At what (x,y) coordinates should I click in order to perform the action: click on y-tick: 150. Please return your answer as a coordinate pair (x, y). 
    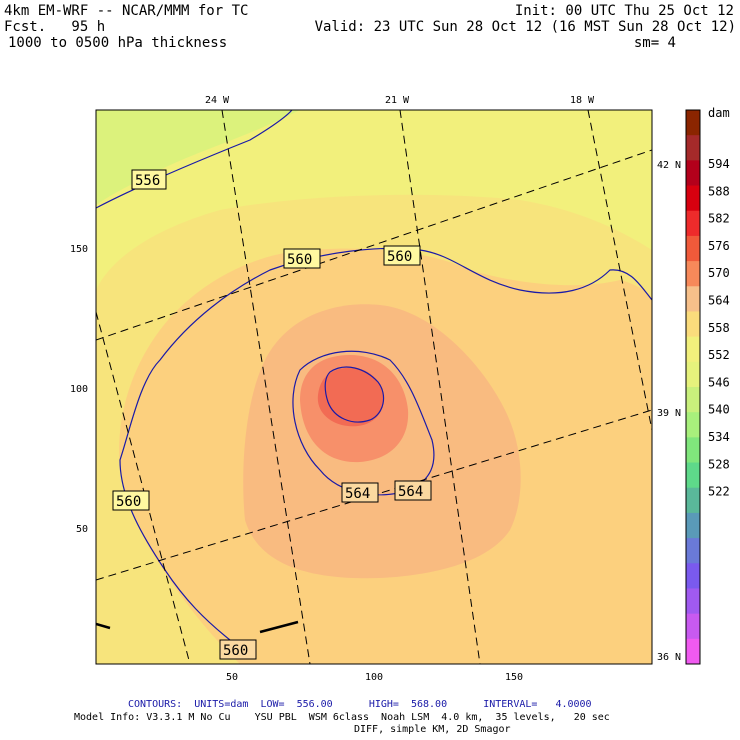
    Looking at the image, I should click on (79, 249).